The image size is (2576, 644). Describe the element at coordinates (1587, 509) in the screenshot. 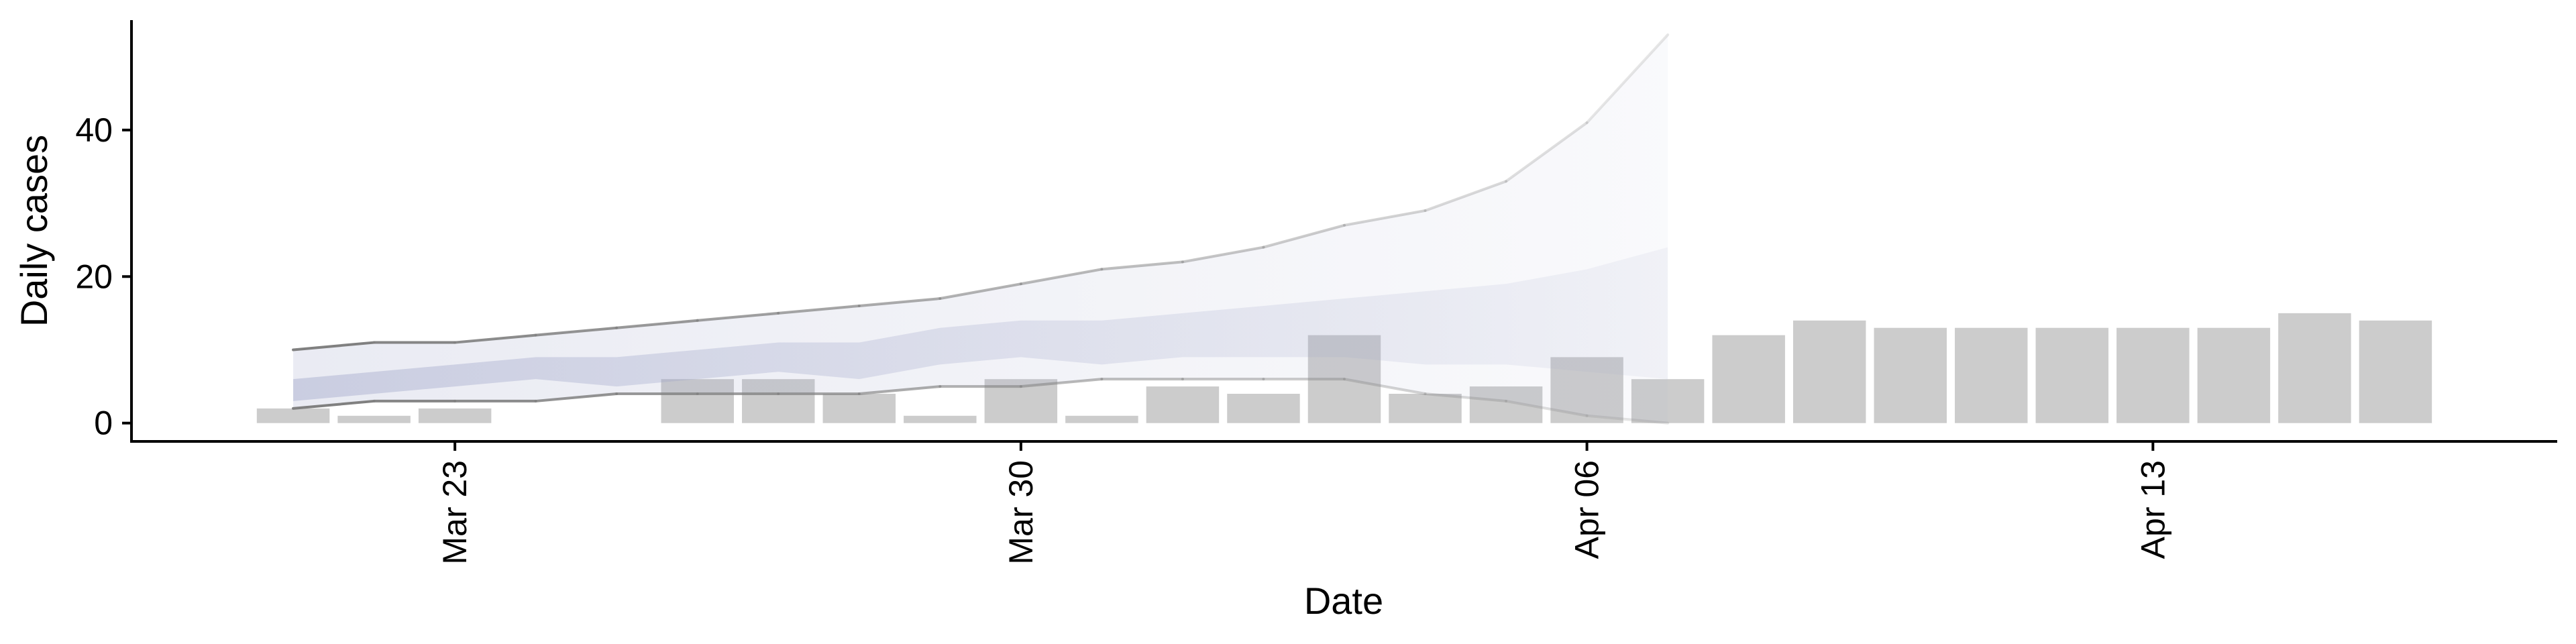

I see `x-tick-label: Apr 06` at that location.